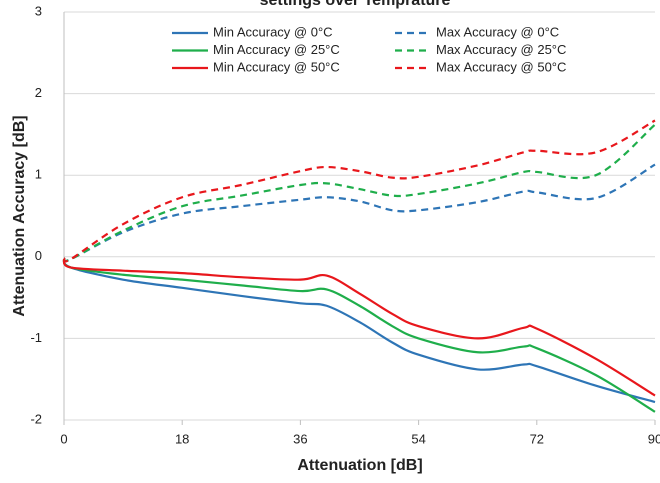 The image size is (660, 483). I want to click on x-tick-label: 54, so click(418, 438).